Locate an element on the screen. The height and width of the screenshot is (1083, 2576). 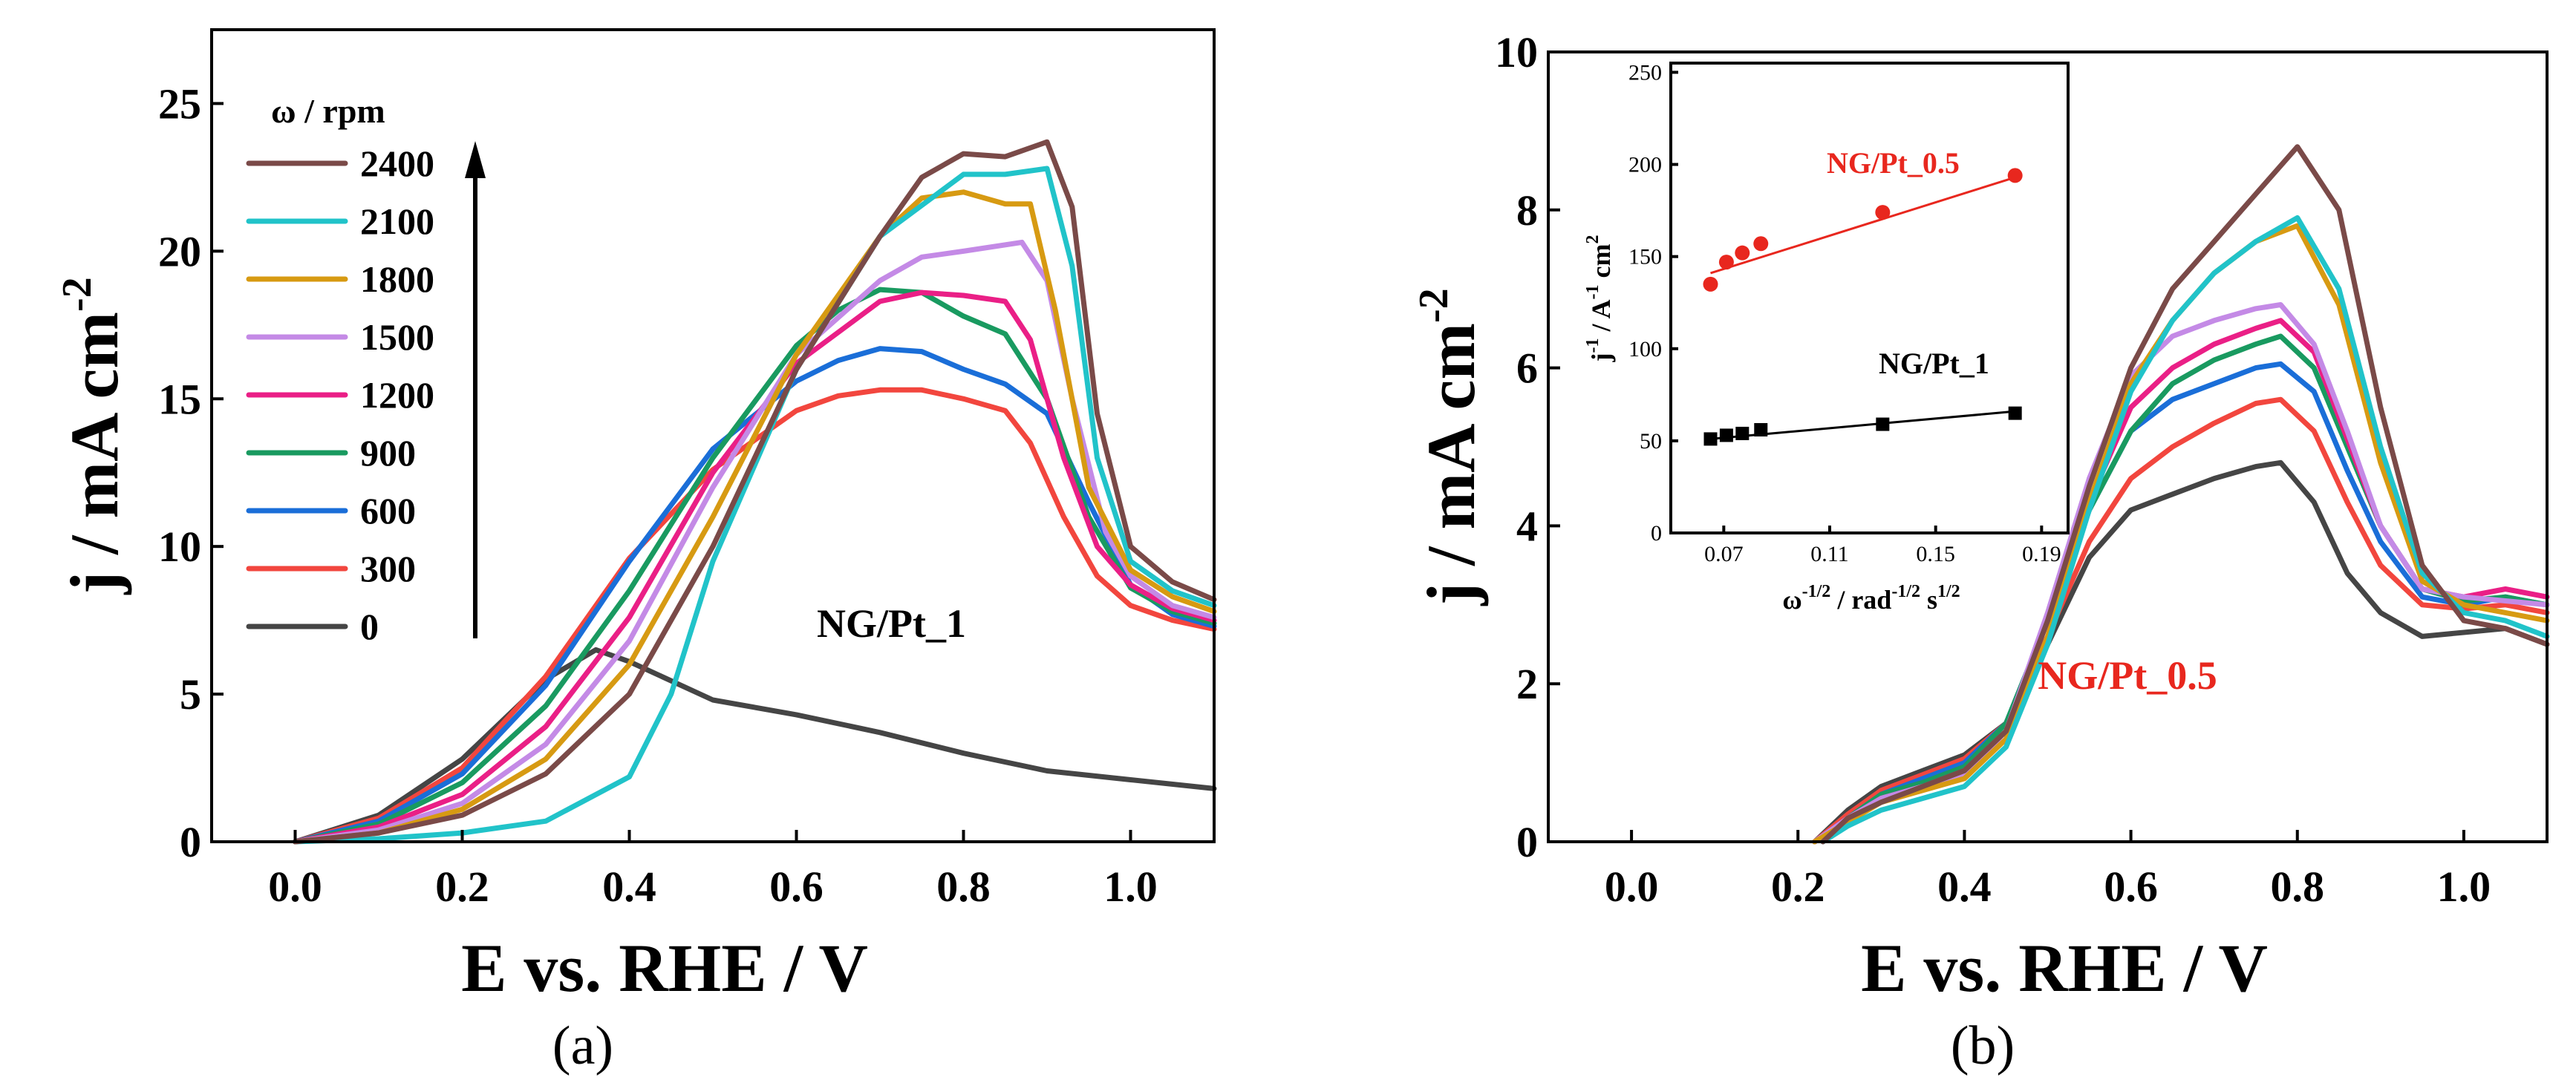
panel-a-legend-title: ω / rpm is located at coordinates (328, 111).